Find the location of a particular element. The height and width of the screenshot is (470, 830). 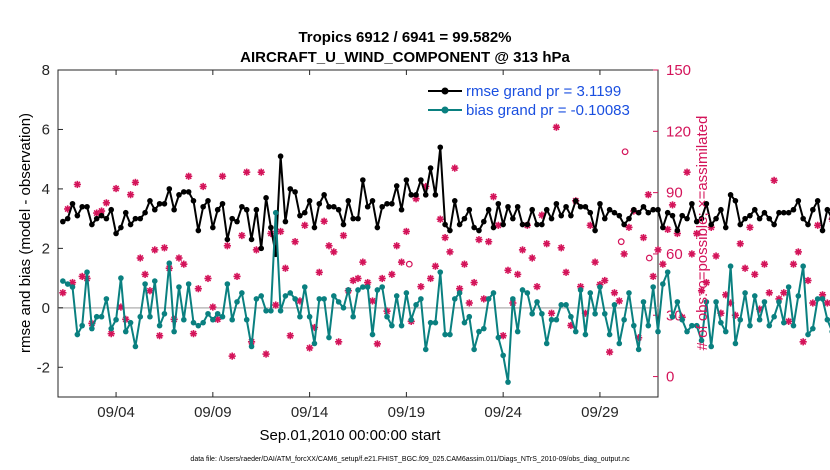

y-axis-right-label: # of obs: o=possible; ×=assimilated is located at coordinates (702, 233).